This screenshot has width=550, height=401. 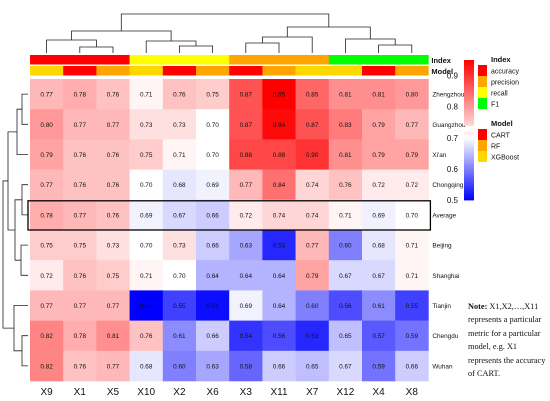 I want to click on cell-value-label: 0.83, so click(x=345, y=125).